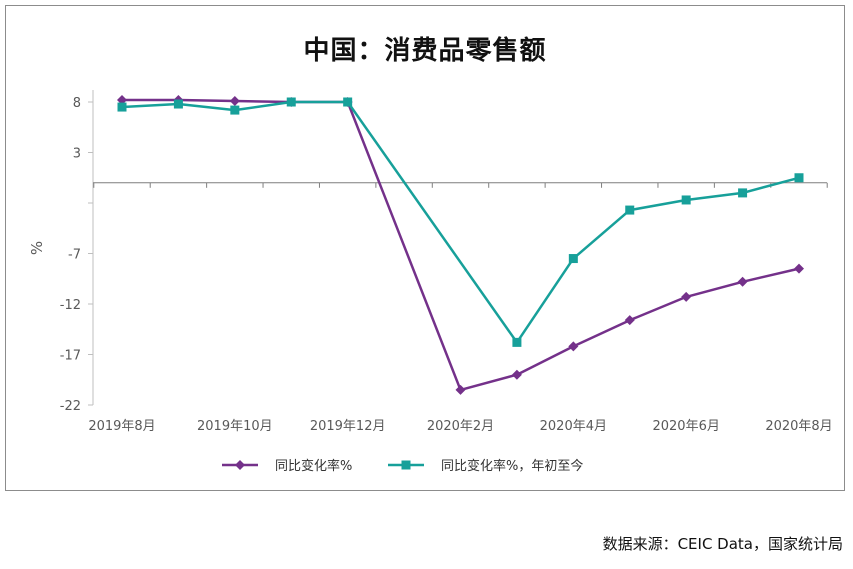 This screenshot has width=853, height=569. Describe the element at coordinates (798, 426) in the screenshot. I see `x-tick-label: 2020年8月` at that location.